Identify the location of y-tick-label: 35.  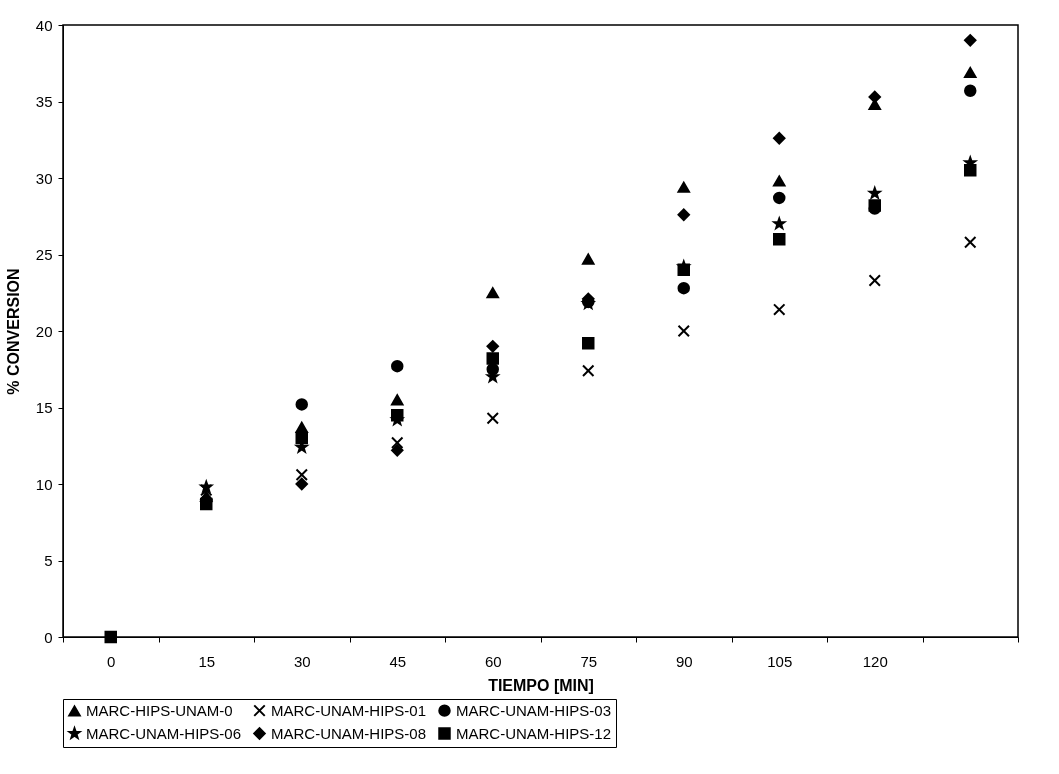
(44, 101).